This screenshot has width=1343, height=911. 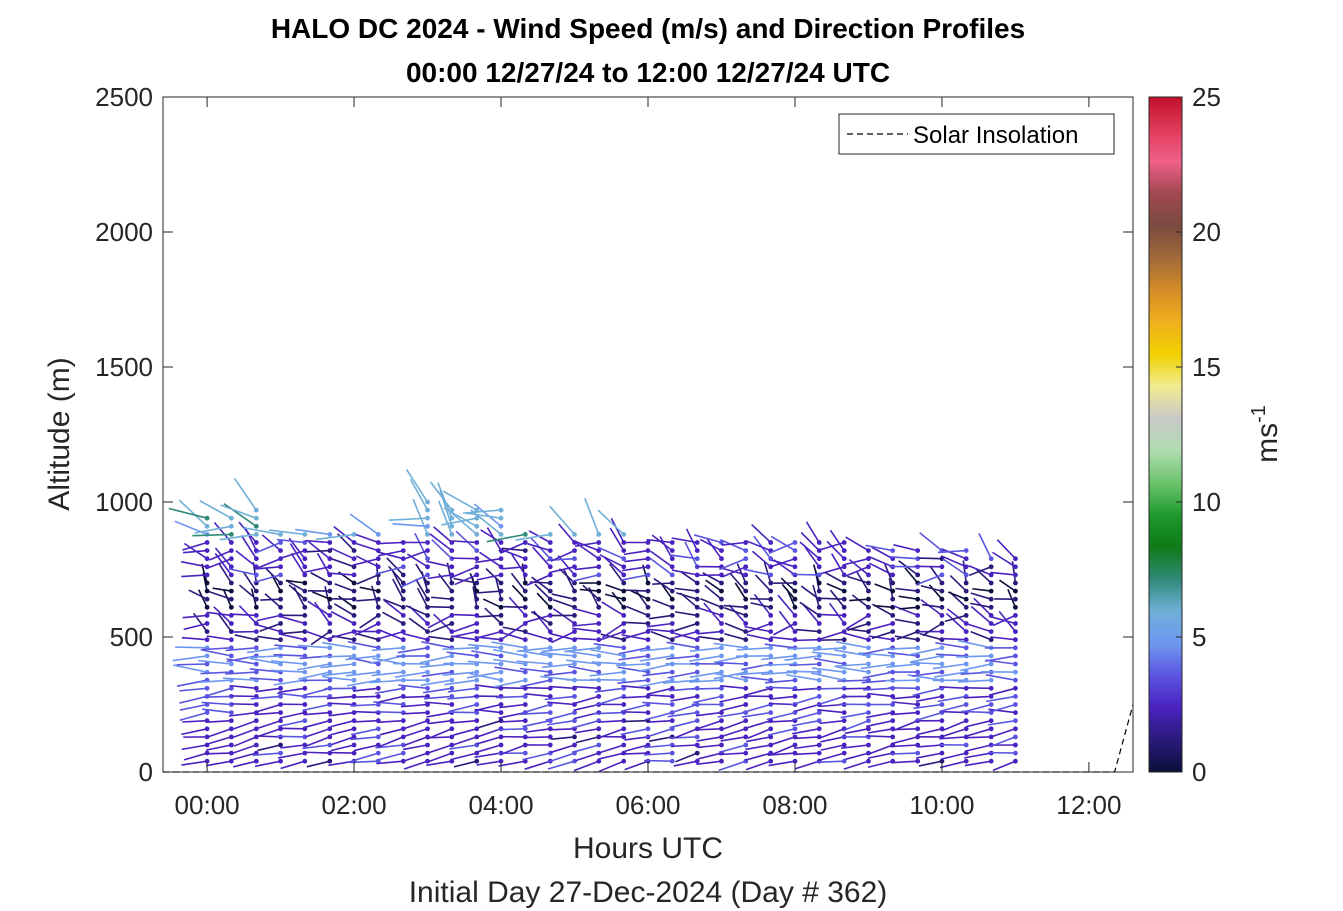 I want to click on legend-label: Solar Insolation, so click(x=995, y=135).